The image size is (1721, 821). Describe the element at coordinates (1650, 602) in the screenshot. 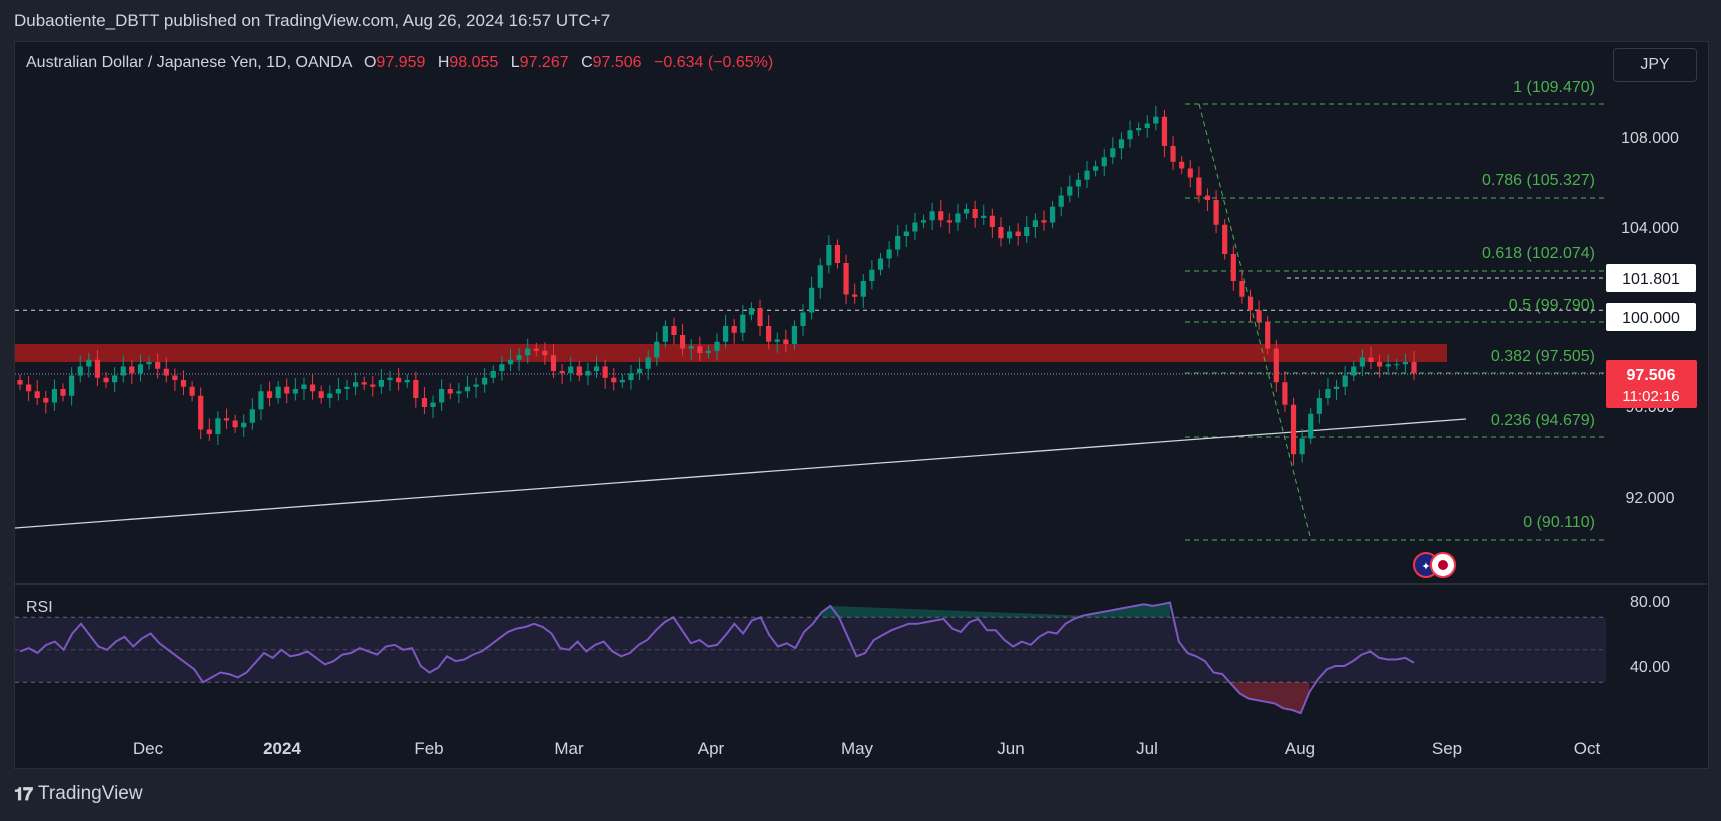

I see `rsi-y-tick-80.00: 80.00` at that location.